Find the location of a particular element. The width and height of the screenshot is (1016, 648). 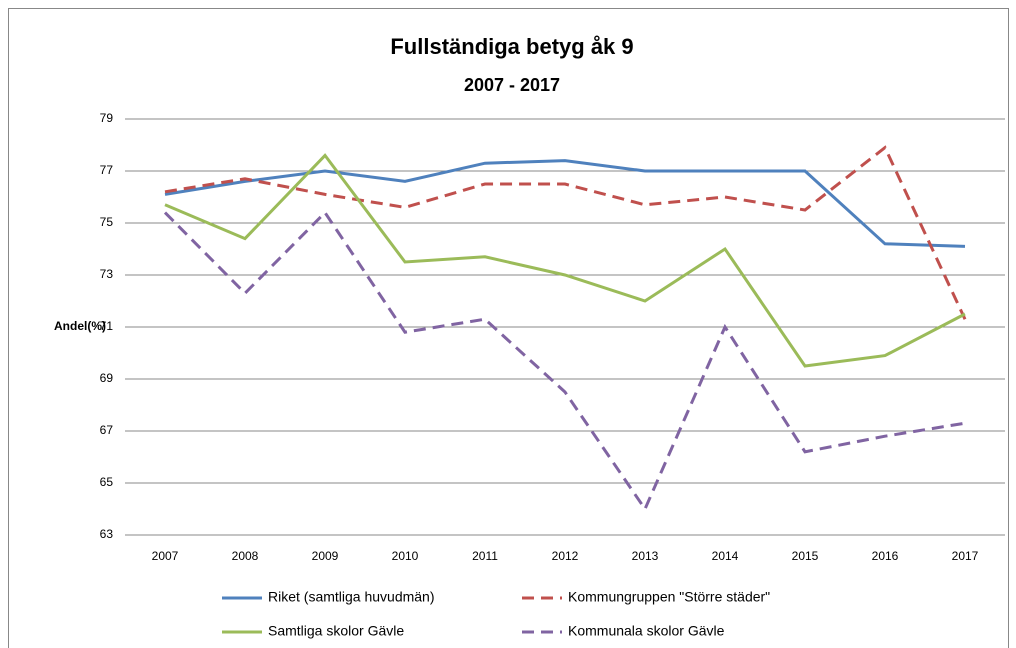

legend-label: Kommunala skolor Gävle is located at coordinates (646, 631).